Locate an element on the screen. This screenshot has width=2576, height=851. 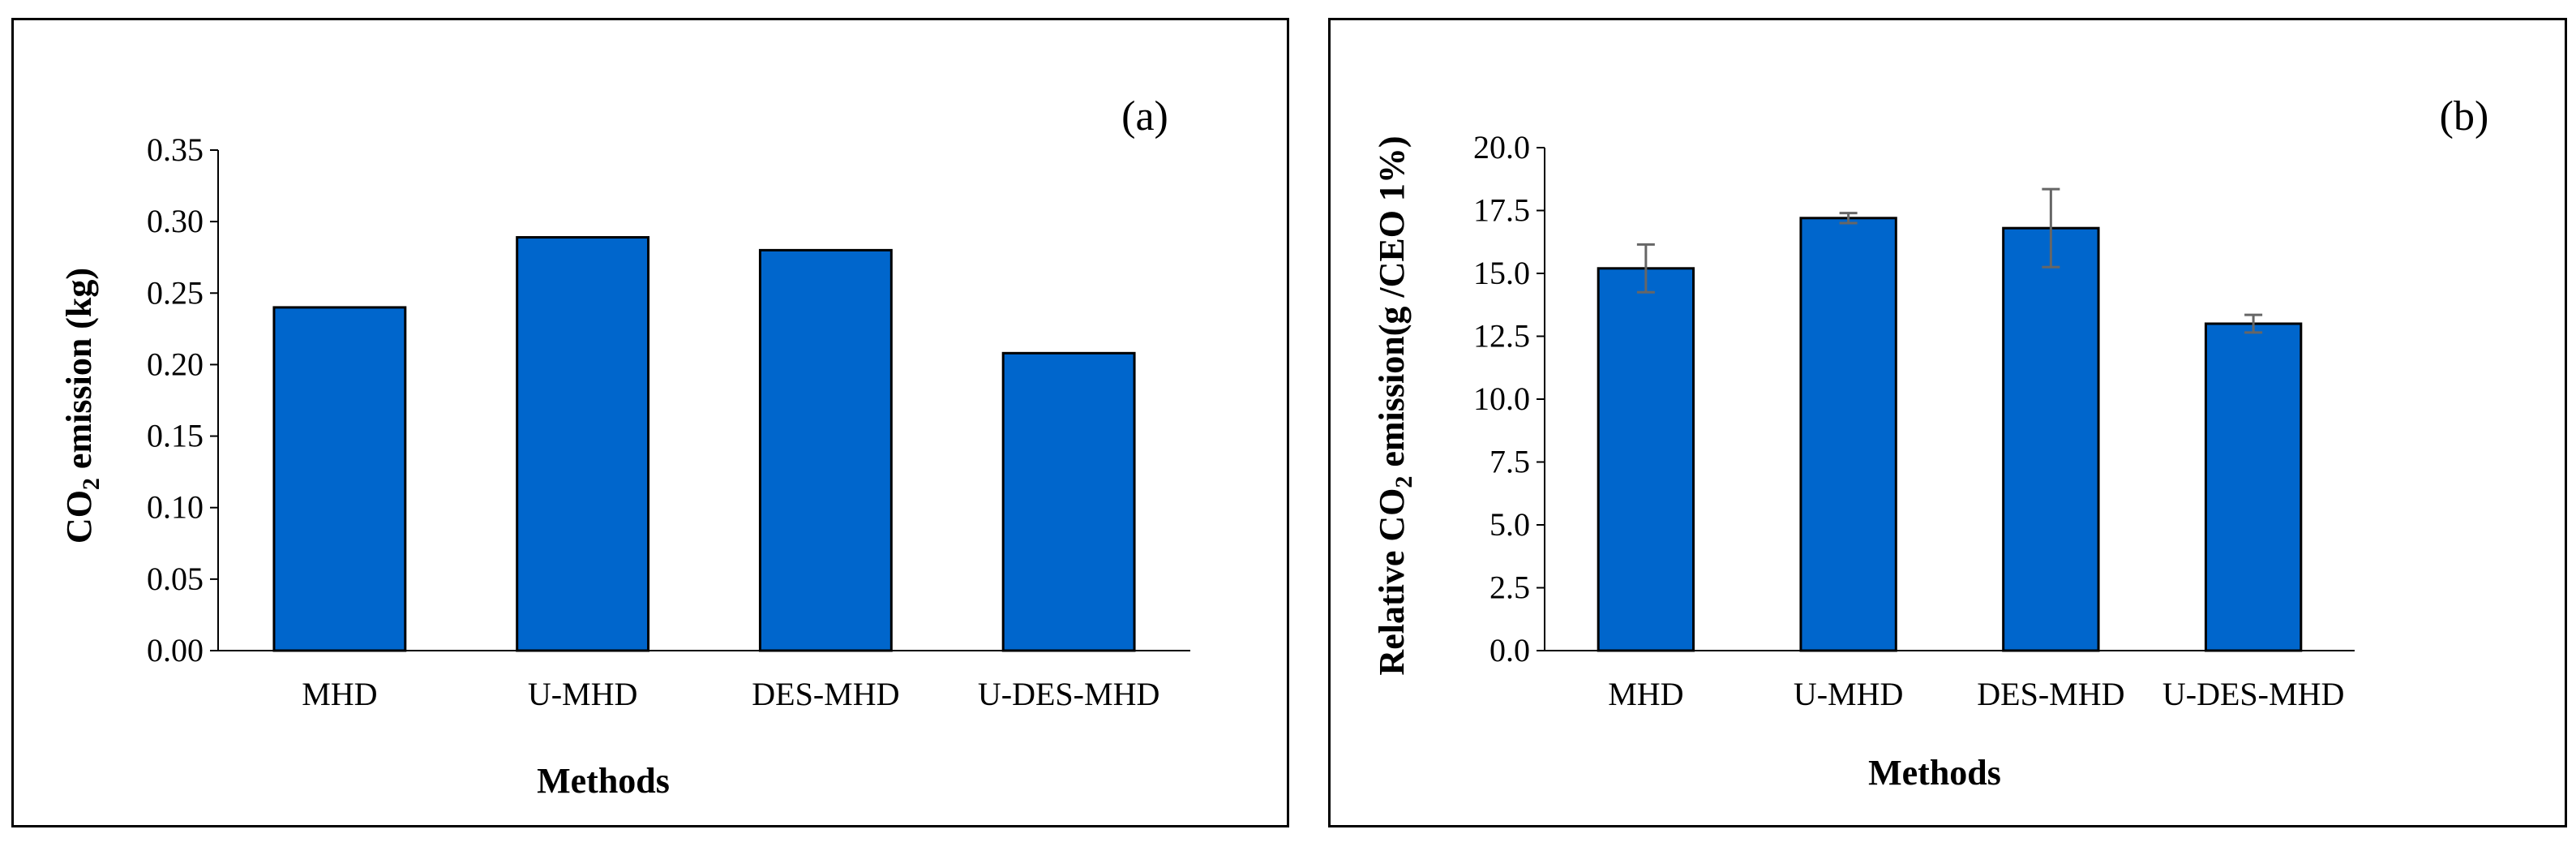
y-tick-label-b: 17.5 is located at coordinates (1501, 211).